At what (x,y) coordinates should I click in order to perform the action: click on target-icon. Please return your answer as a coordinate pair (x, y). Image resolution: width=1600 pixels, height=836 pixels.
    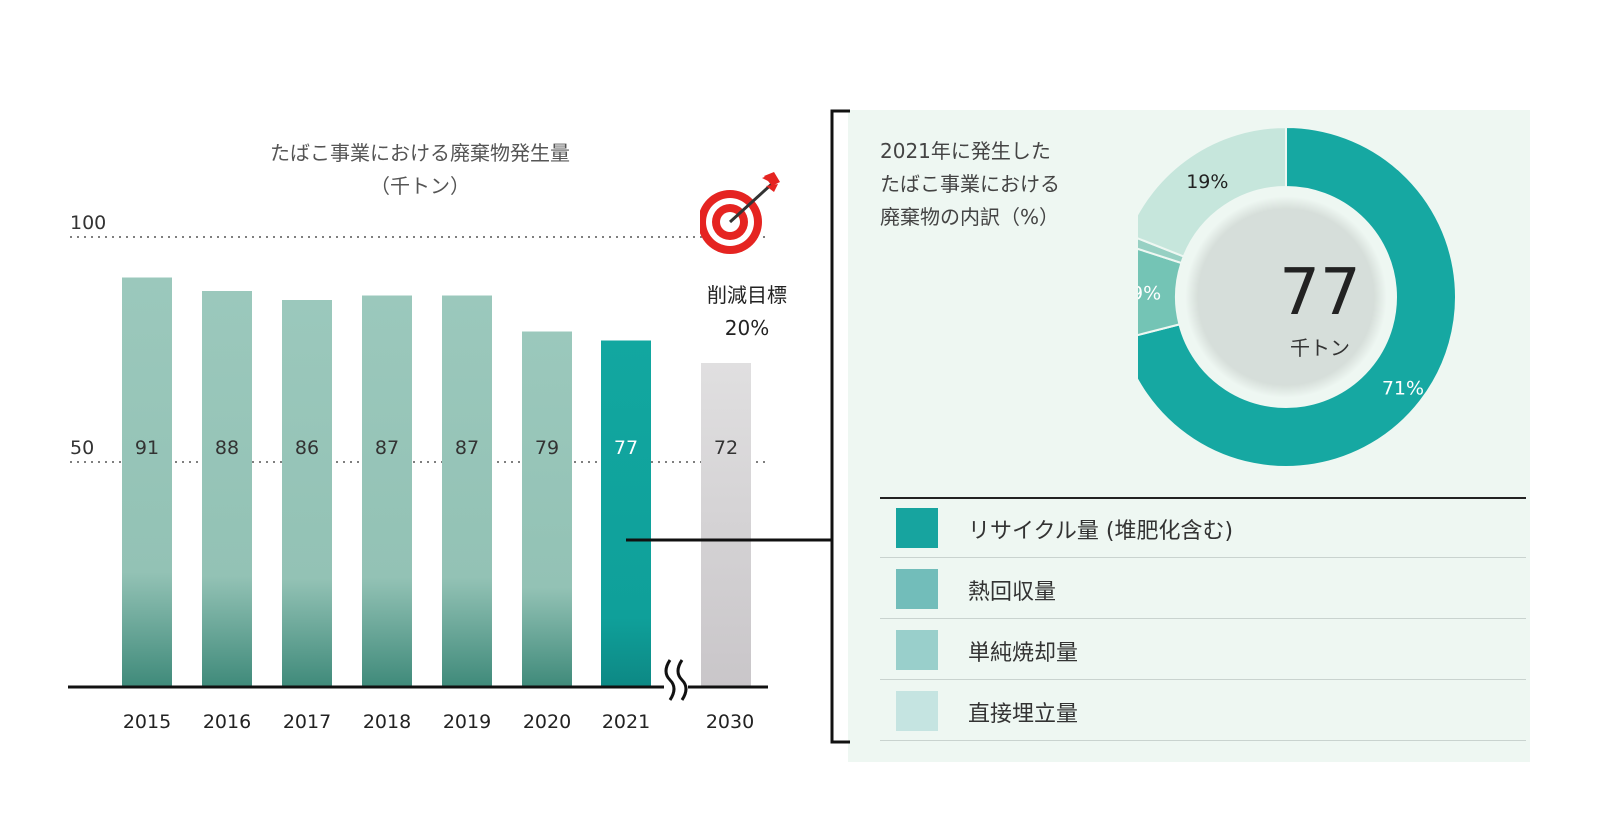
    Looking at the image, I should click on (740, 213).